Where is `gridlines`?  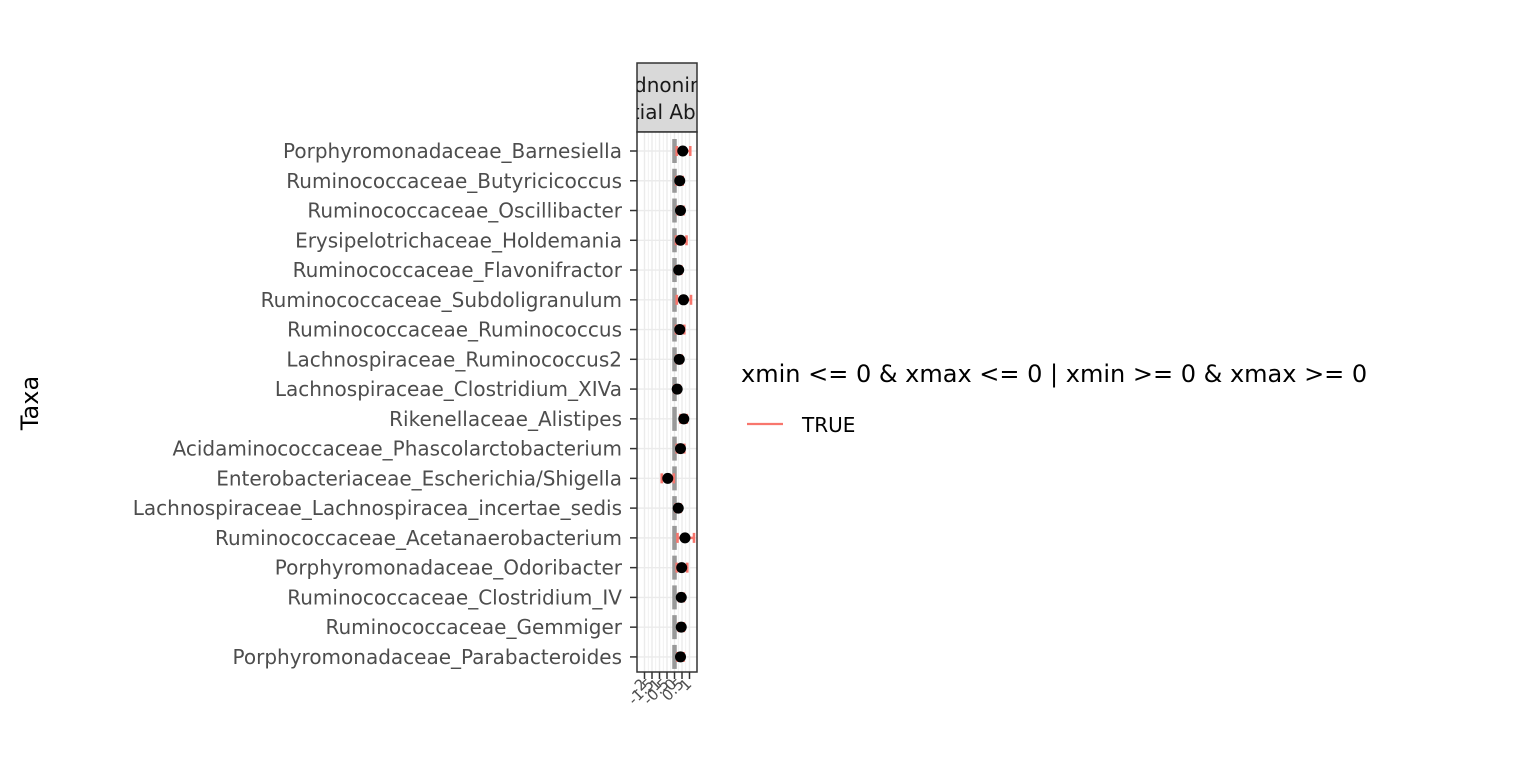
gridlines is located at coordinates (667, 402).